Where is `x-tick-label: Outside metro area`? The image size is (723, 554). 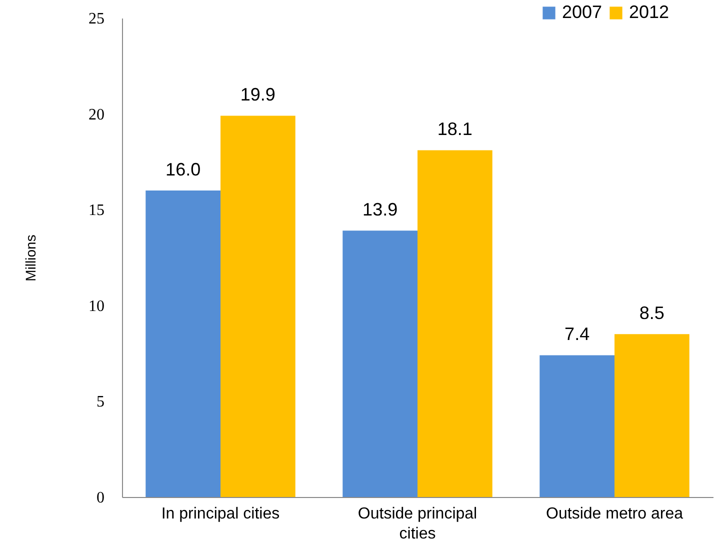
x-tick-label: Outside metro area is located at coordinates (615, 514).